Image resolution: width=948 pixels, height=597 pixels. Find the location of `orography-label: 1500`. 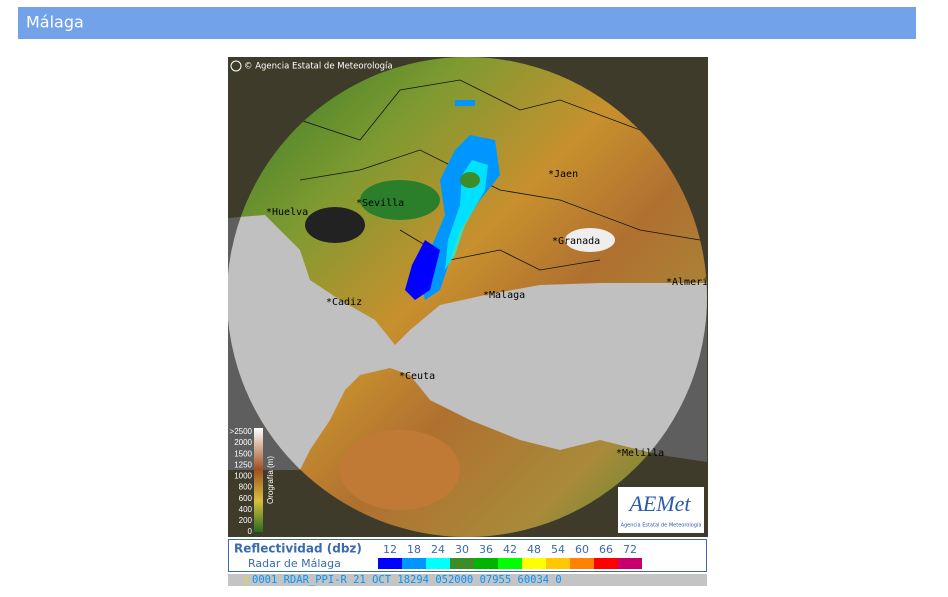

orography-label: 1500 is located at coordinates (243, 453).